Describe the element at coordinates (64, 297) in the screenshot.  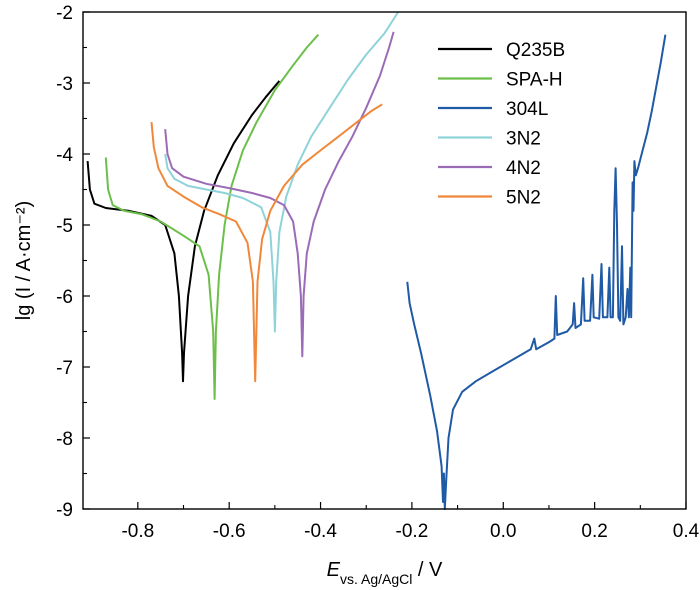
I see `y-tick-label: -6` at that location.